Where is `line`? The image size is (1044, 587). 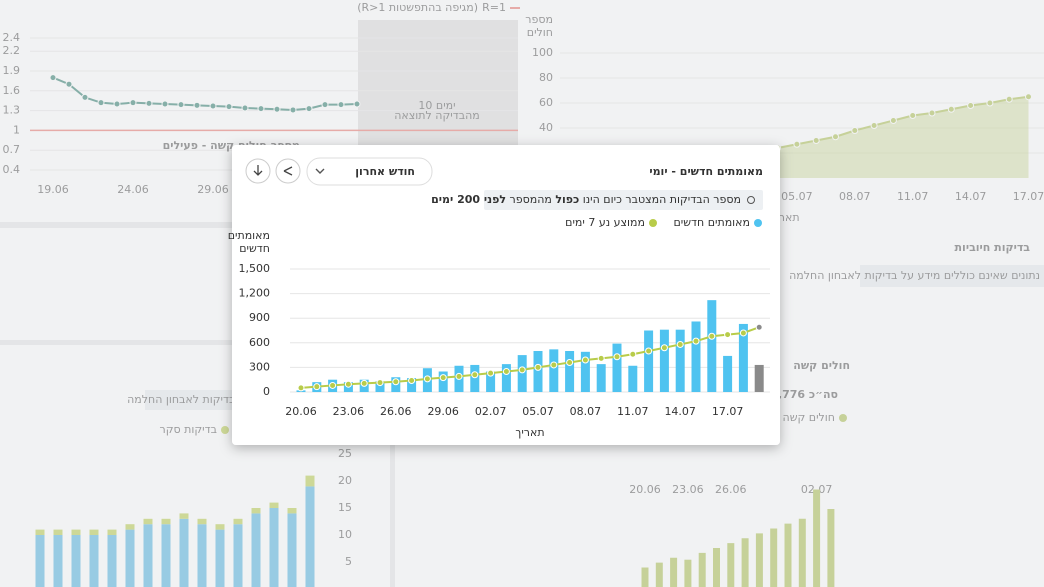 line is located at coordinates (883, 126).